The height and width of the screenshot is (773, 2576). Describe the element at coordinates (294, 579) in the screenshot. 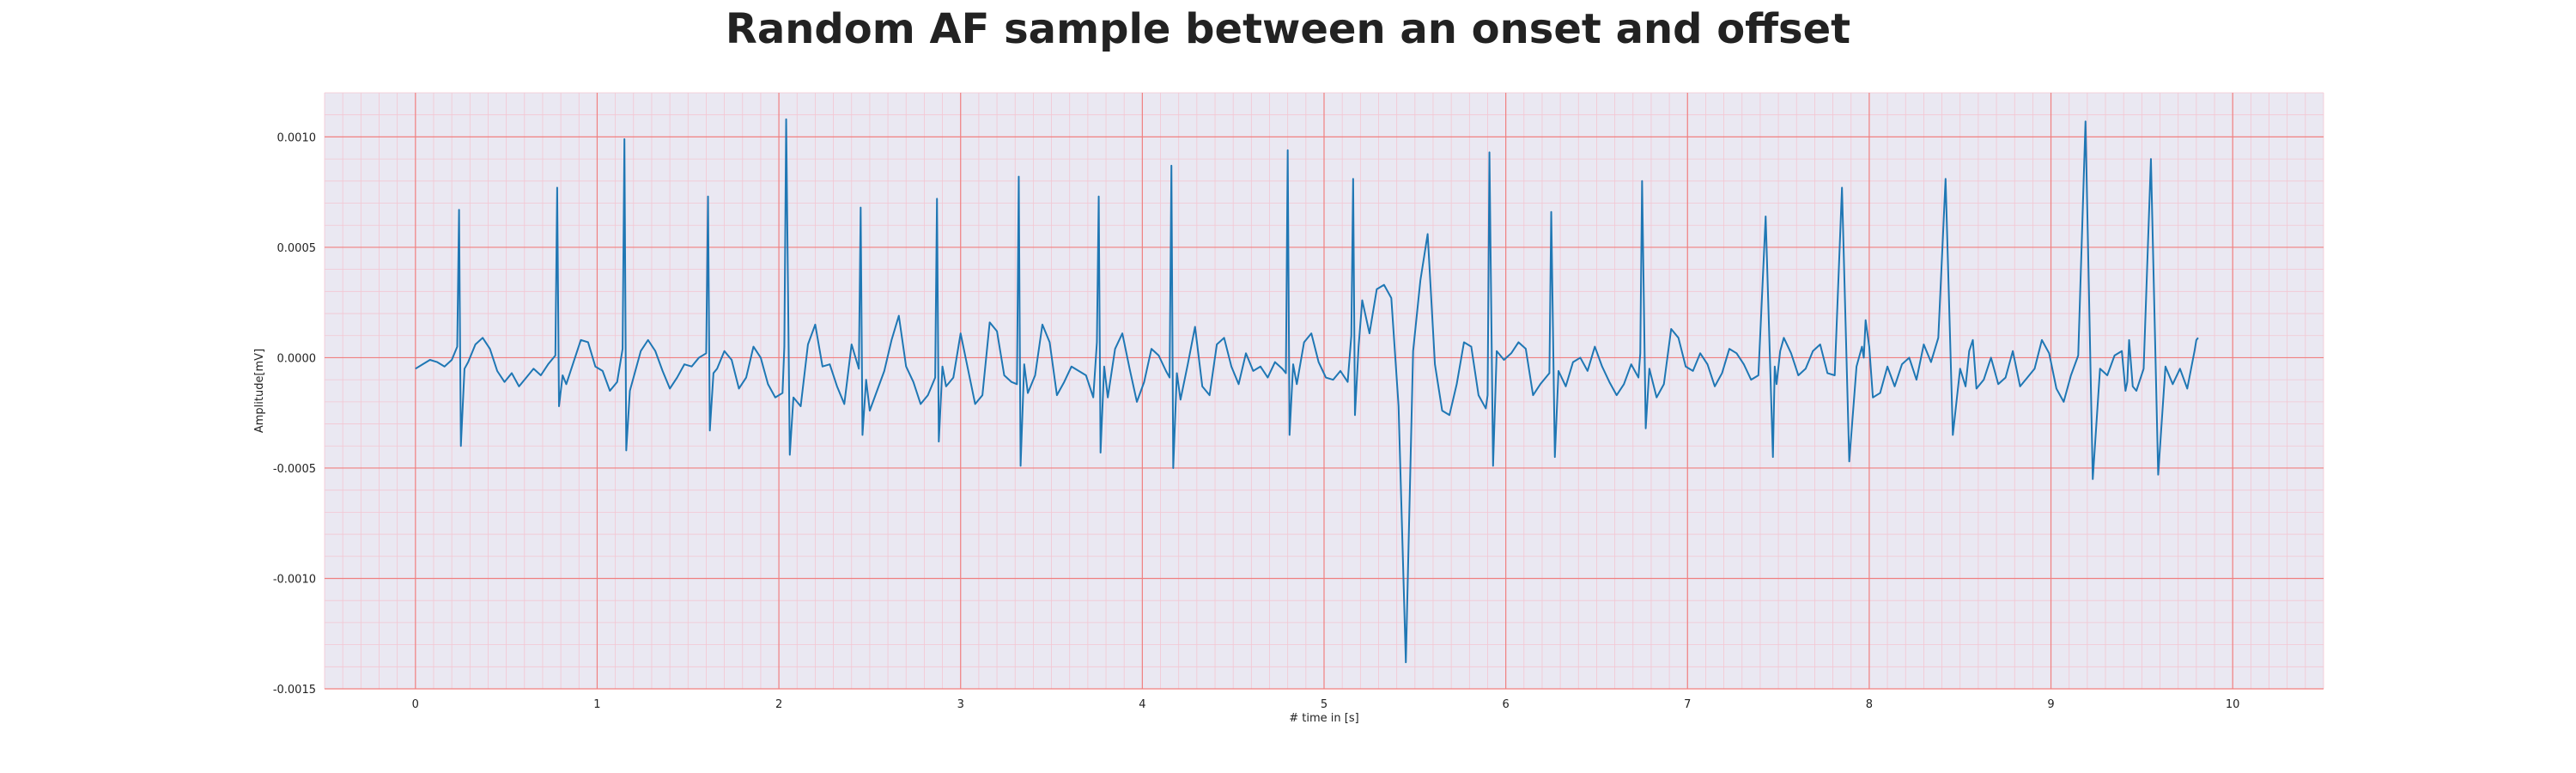

I see `y-tick-label: -0.0010` at that location.